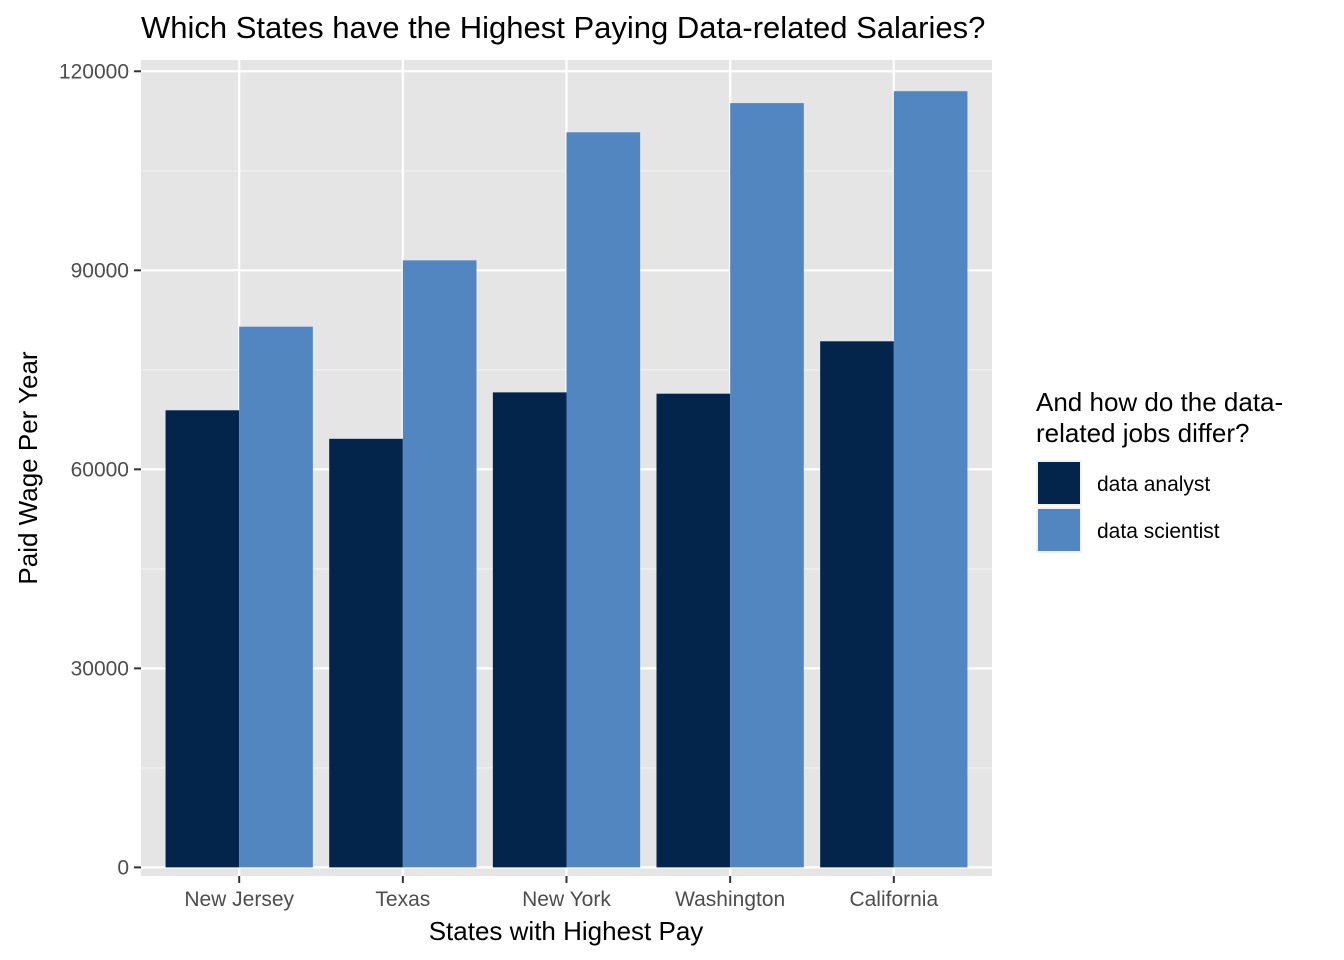 Image resolution: width=1344 pixels, height=960 pixels. I want to click on y-tick-label: 90000, so click(100, 270).